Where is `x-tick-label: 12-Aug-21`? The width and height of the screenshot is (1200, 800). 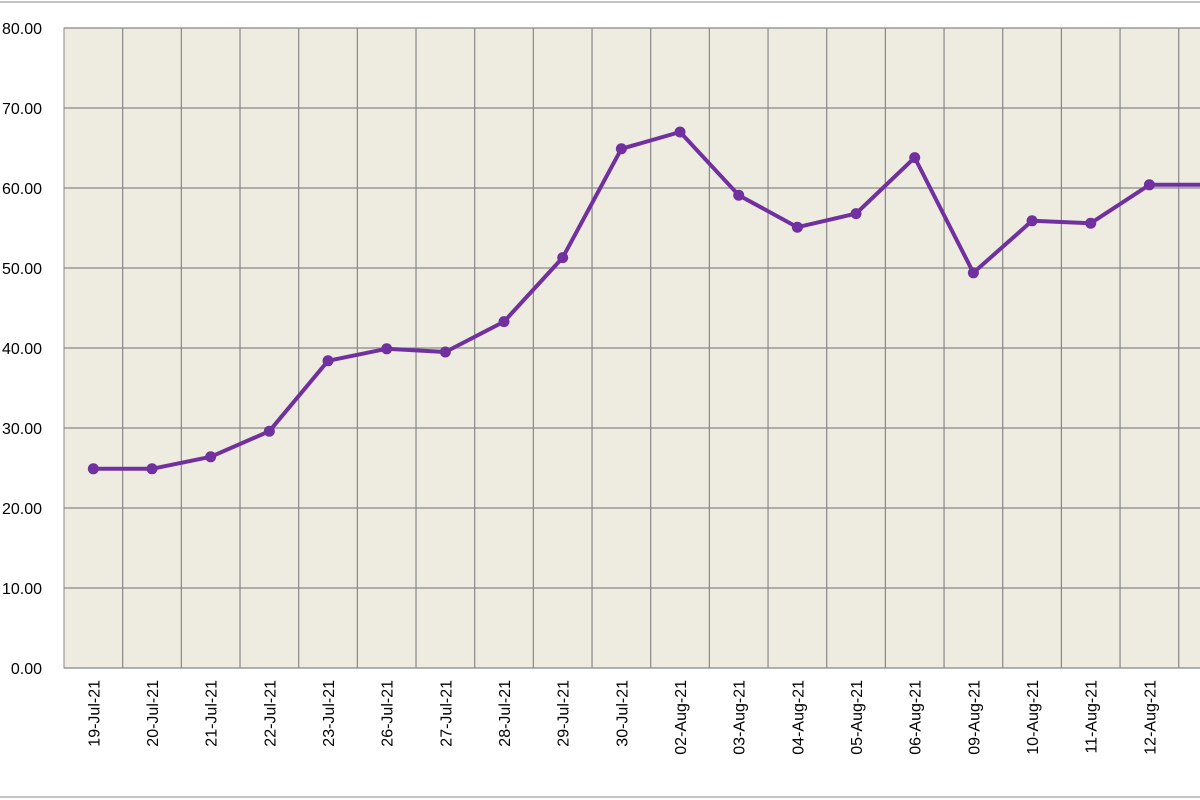 x-tick-label: 12-Aug-21 is located at coordinates (1150, 717).